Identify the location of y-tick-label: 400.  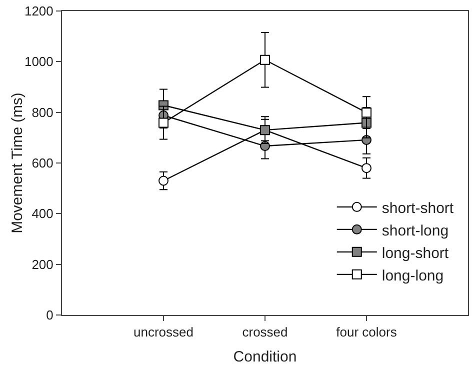
(43, 214).